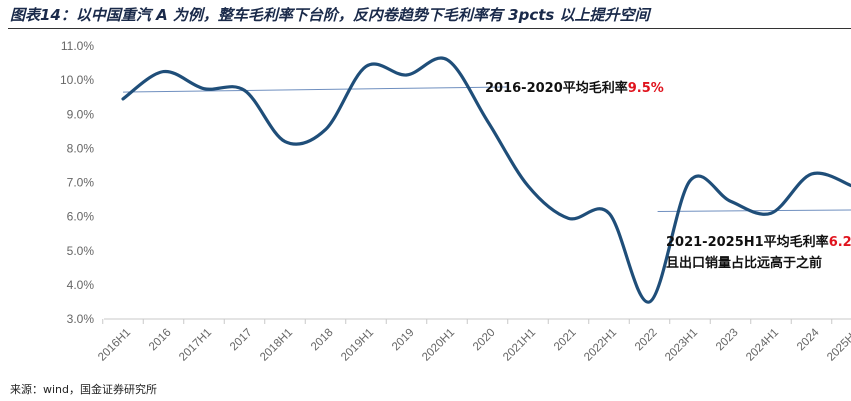 The width and height of the screenshot is (851, 401). What do you see at coordinates (241, 340) in the screenshot?
I see `x-tick-label: 2017` at bounding box center [241, 340].